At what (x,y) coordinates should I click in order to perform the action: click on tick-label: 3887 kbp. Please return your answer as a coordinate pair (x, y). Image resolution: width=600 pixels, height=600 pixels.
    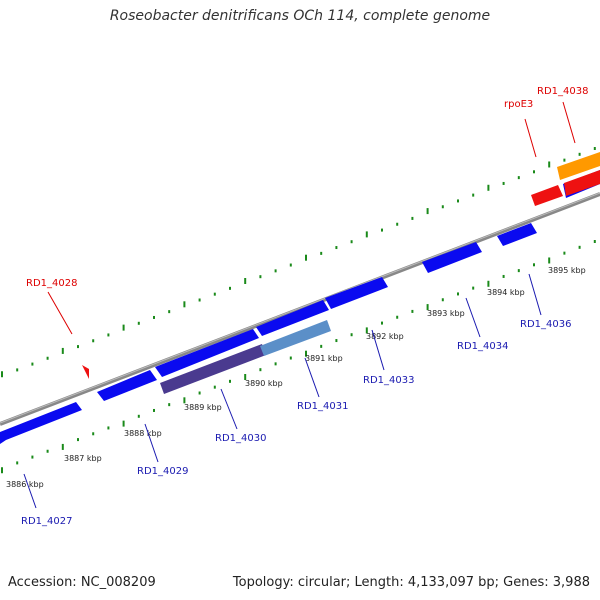
    Looking at the image, I should click on (83, 458).